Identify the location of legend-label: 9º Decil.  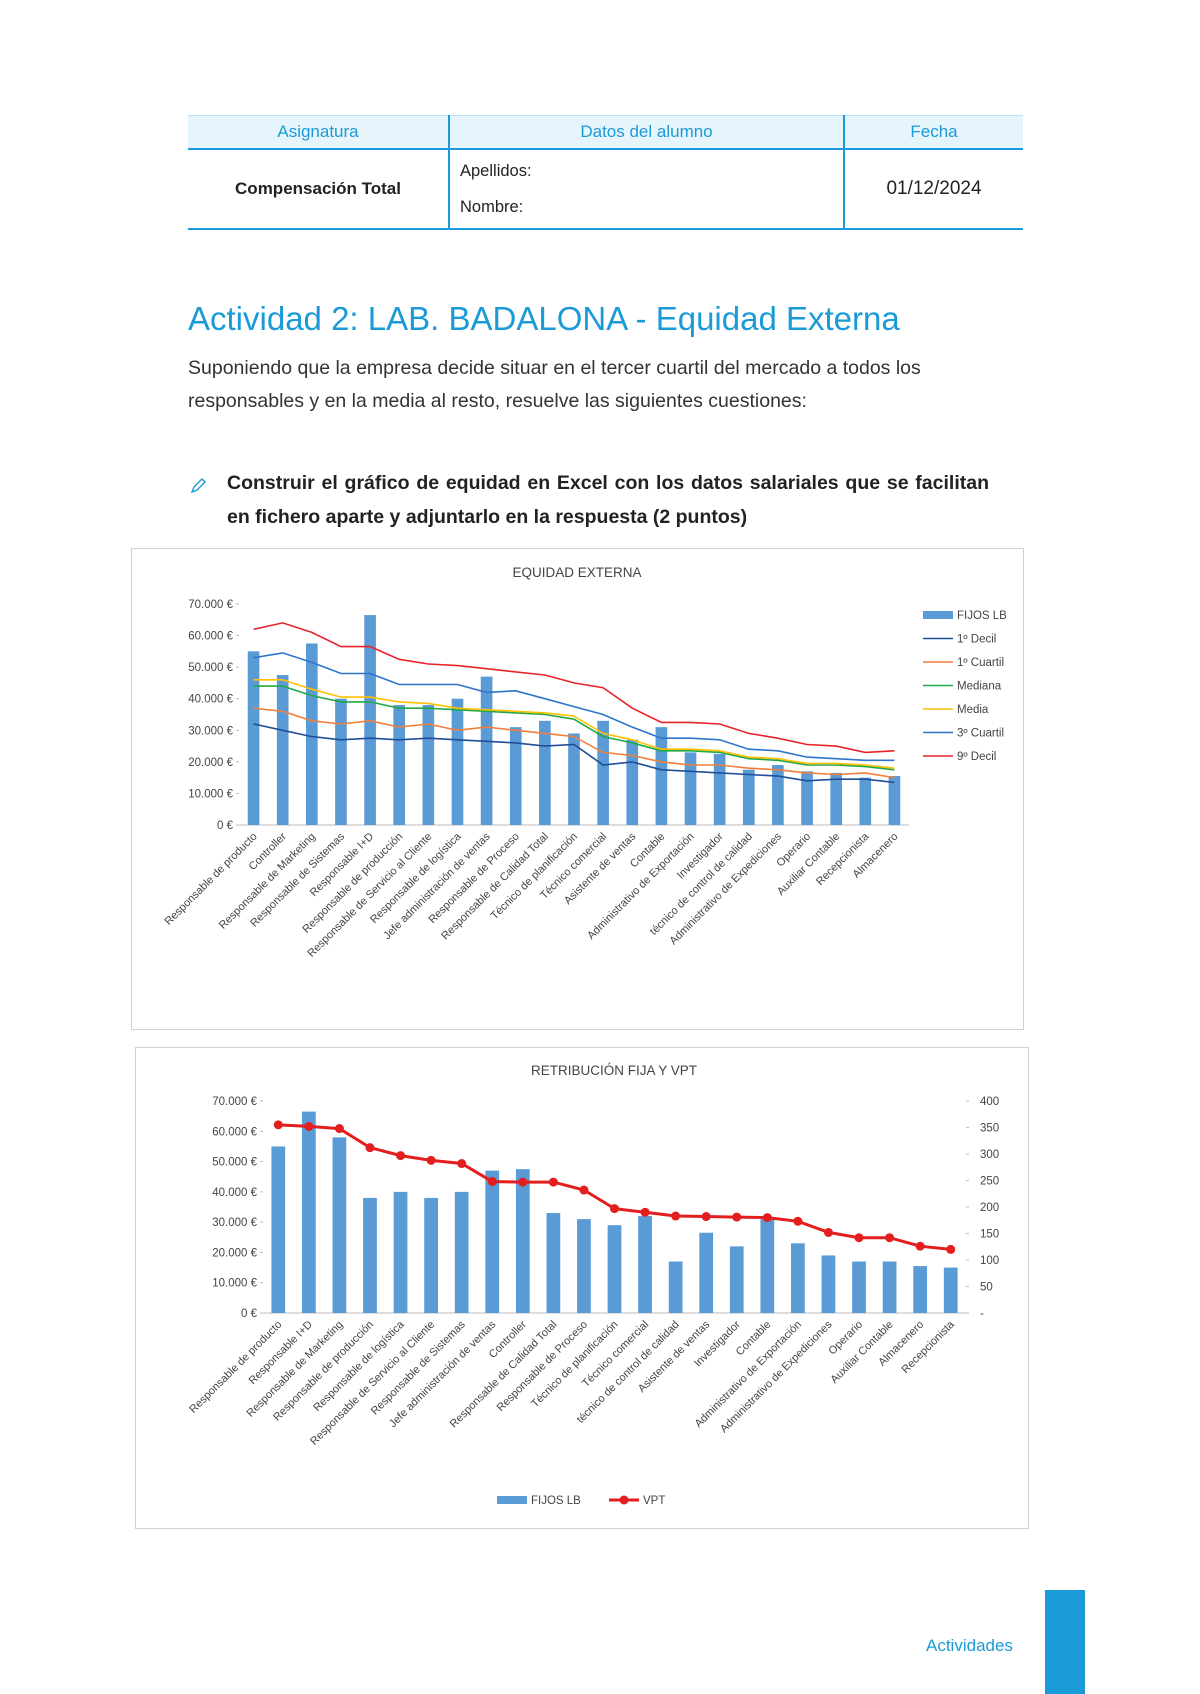
(976, 757).